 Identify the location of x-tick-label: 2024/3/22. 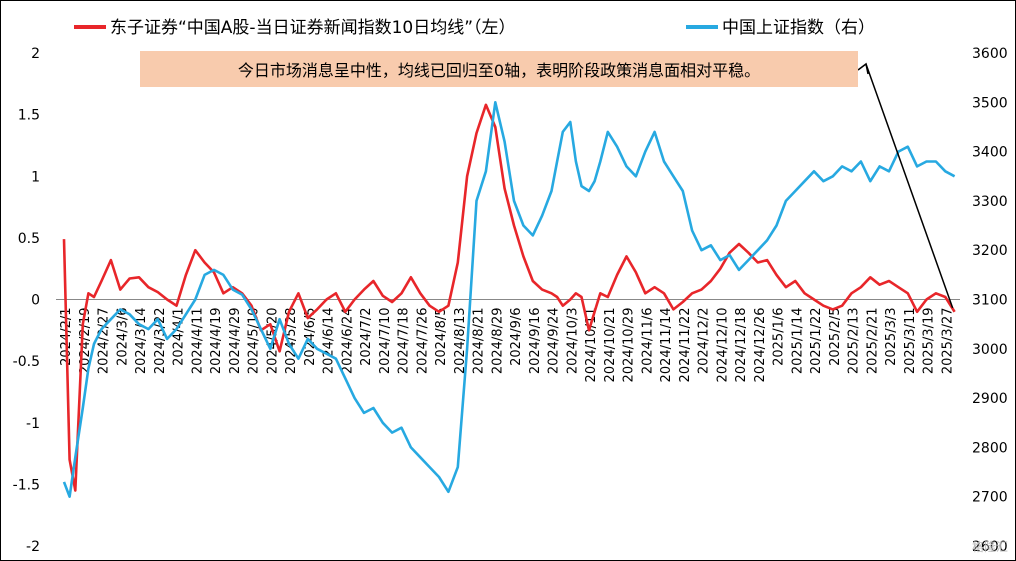
(160, 341).